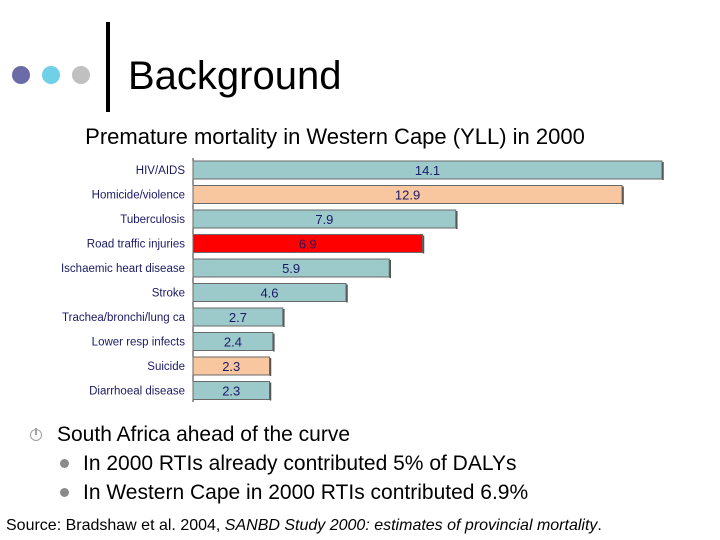  What do you see at coordinates (108, 67) in the screenshot?
I see `title-divider` at bounding box center [108, 67].